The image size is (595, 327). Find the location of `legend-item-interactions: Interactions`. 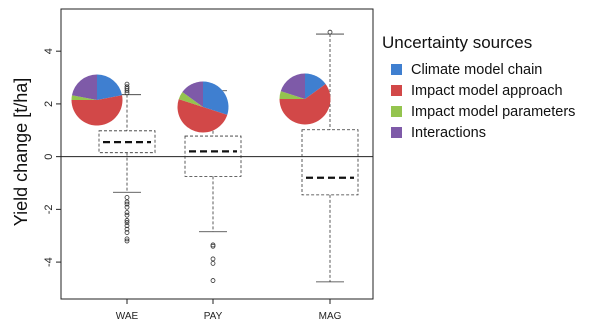

legend-item-interactions: Interactions is located at coordinates (478, 132).